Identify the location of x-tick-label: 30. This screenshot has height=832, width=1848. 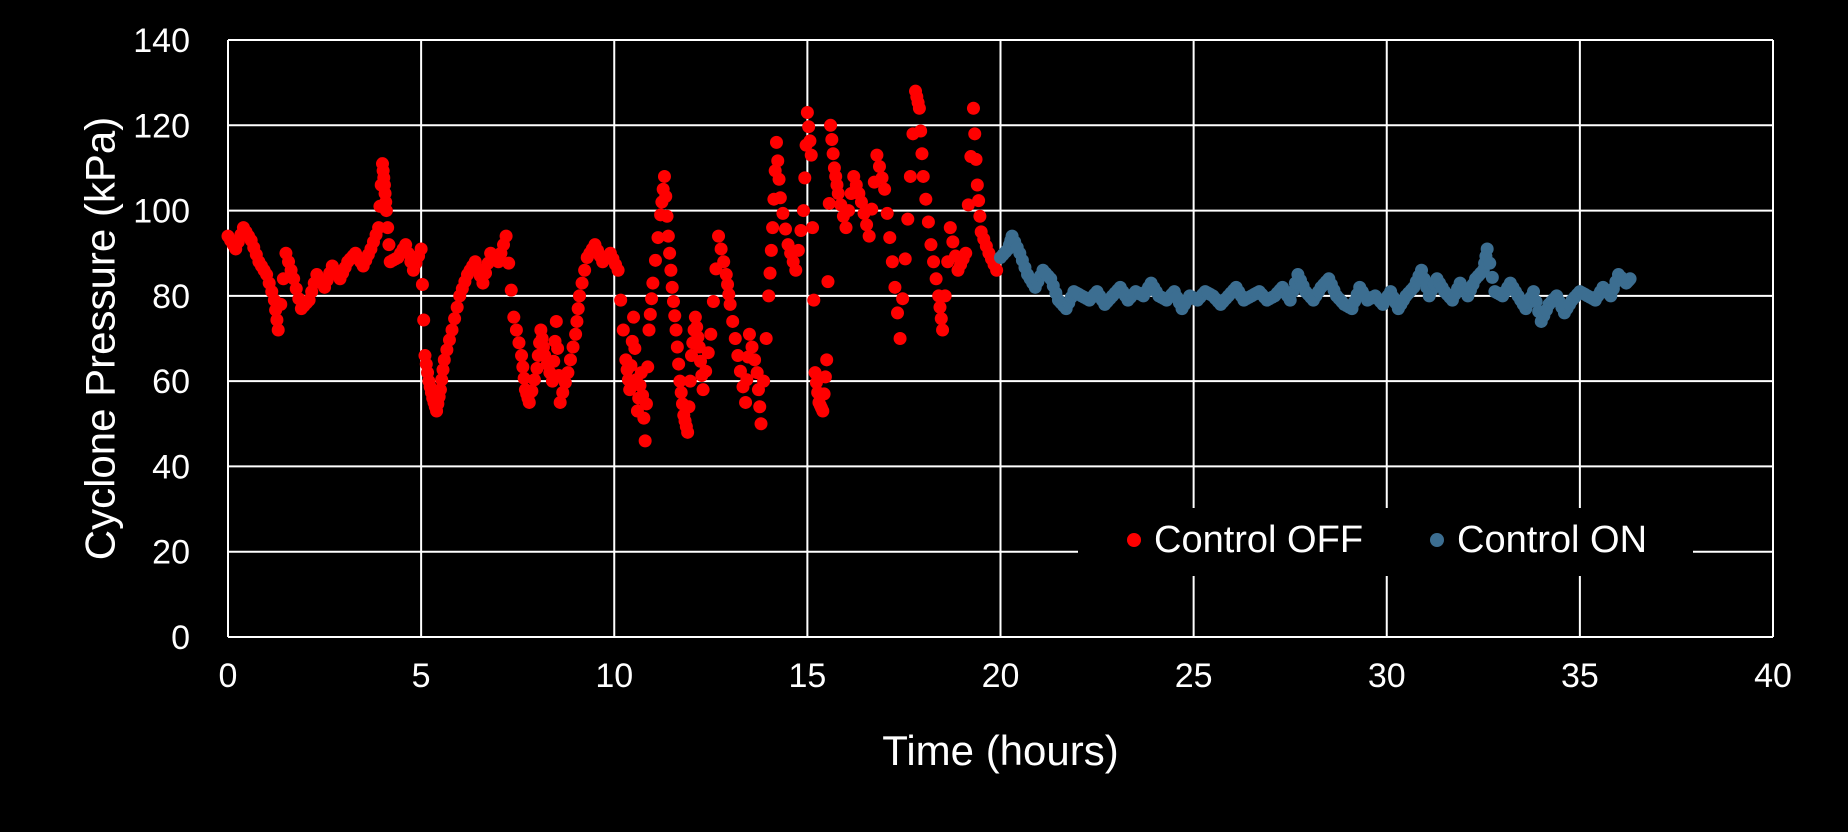
(1387, 676).